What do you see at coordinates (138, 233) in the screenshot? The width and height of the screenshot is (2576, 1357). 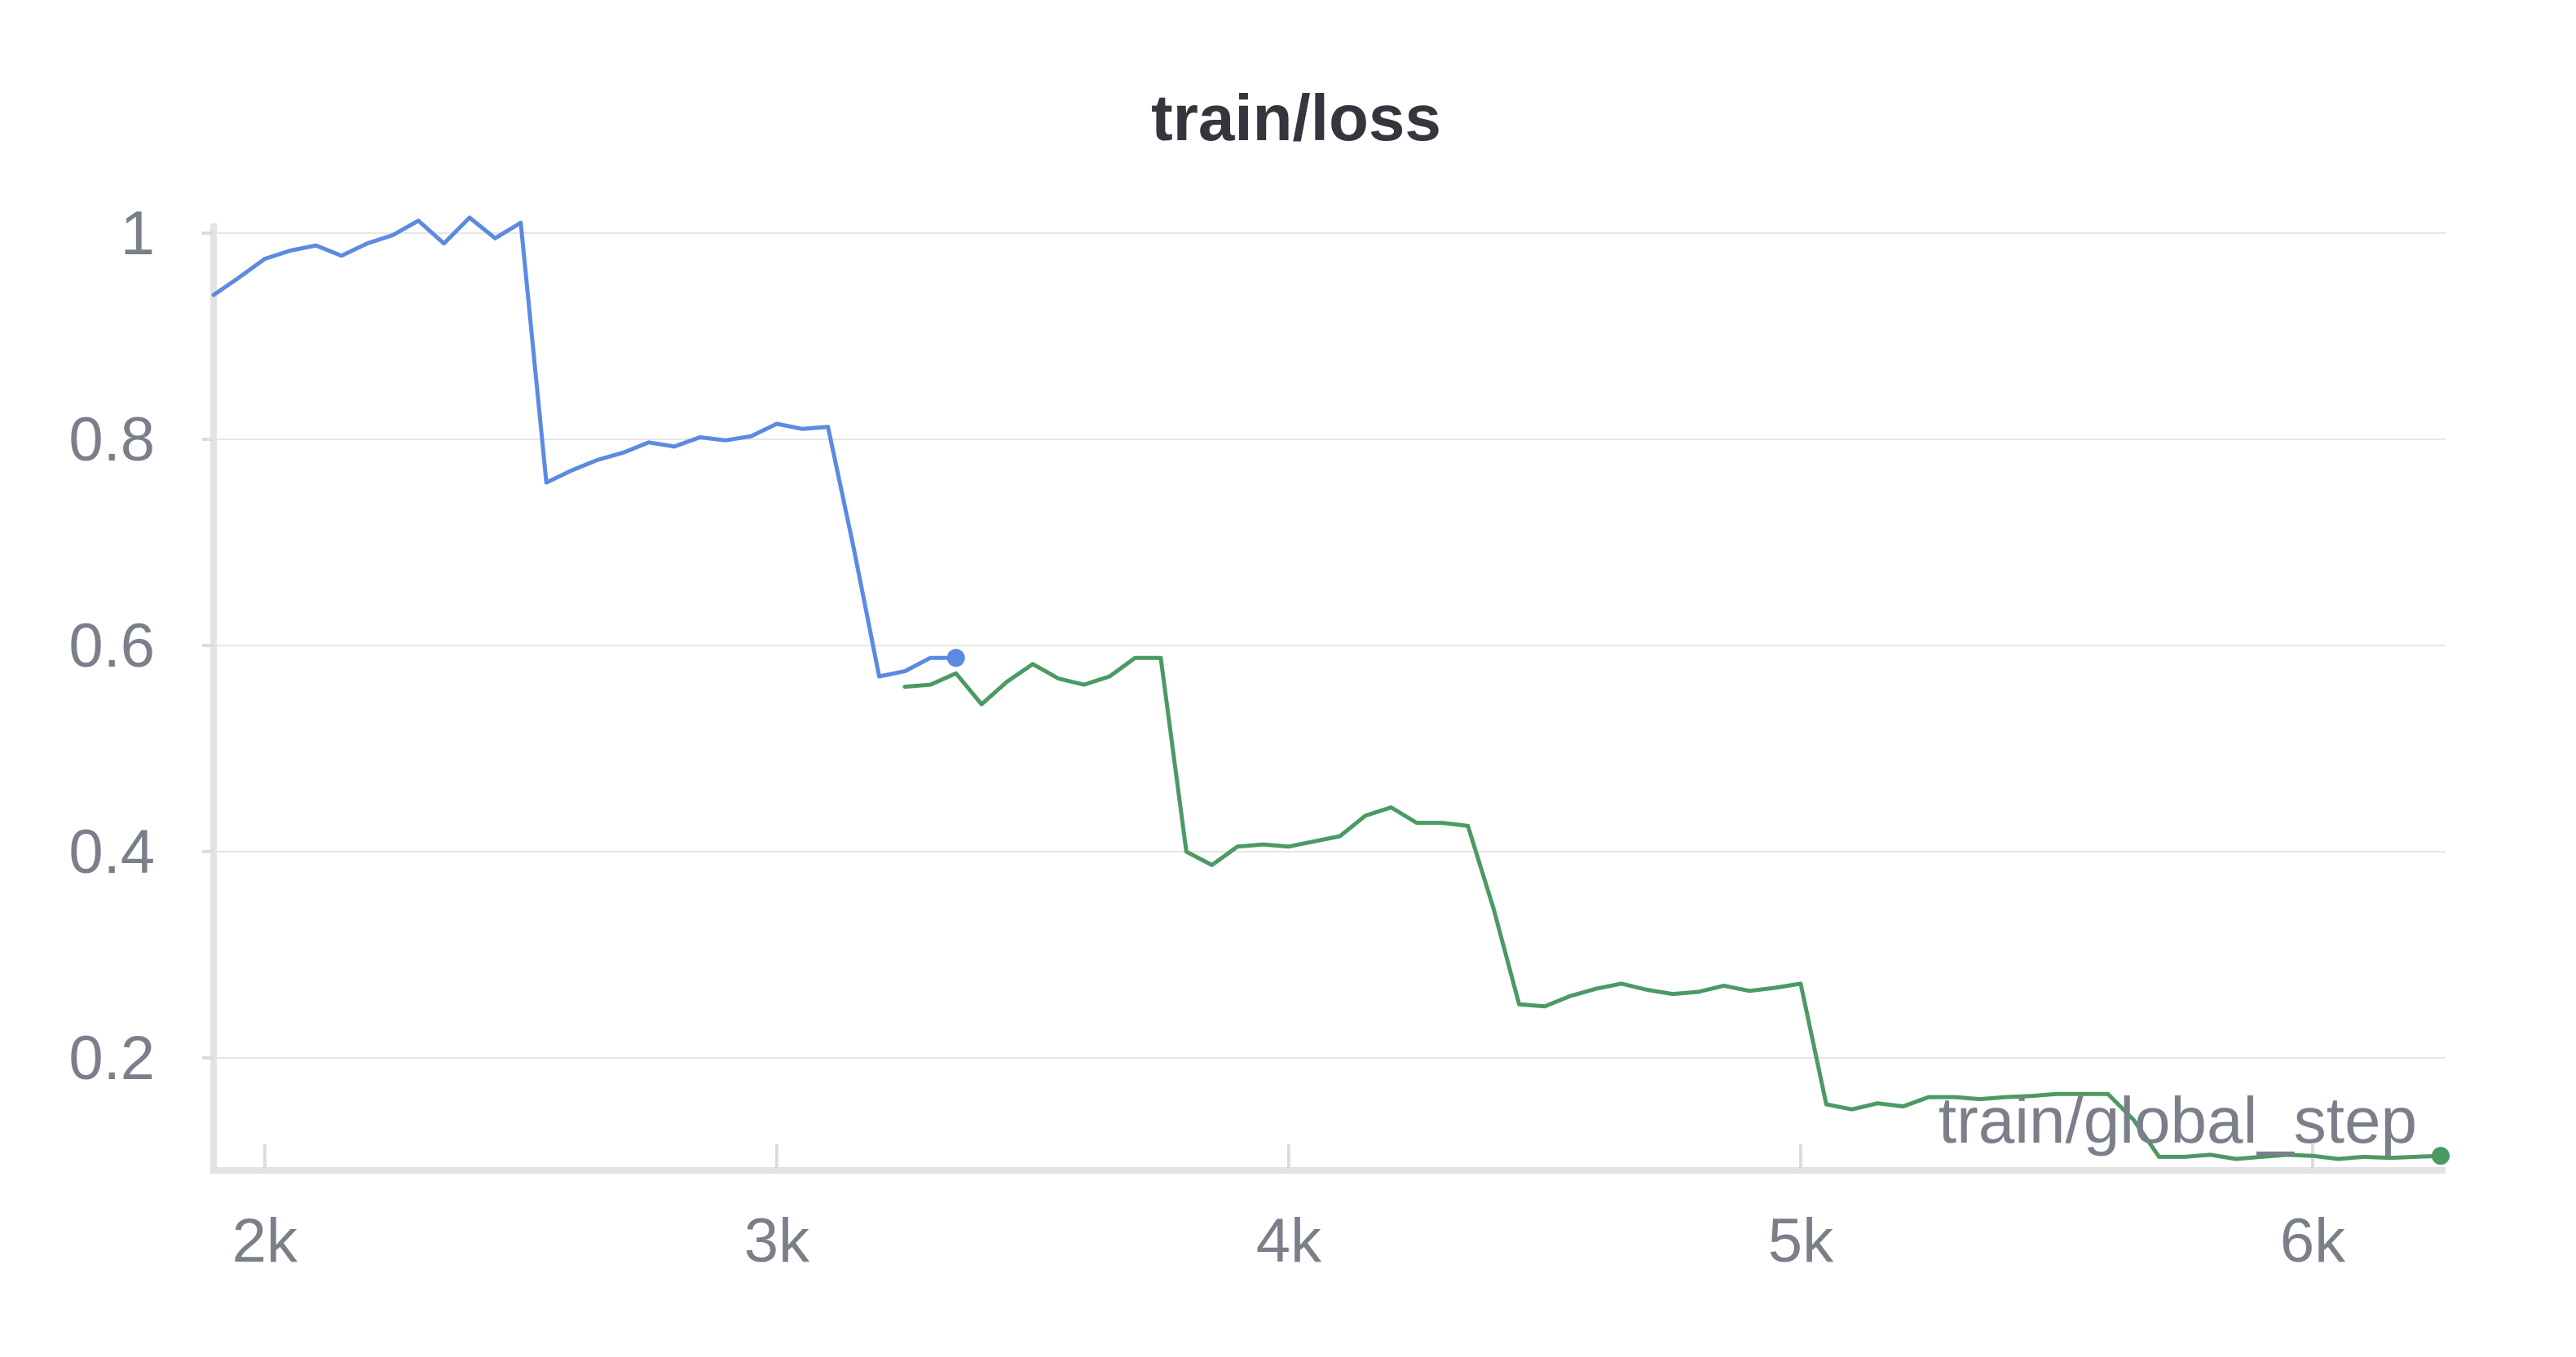 I see `y-tick-label: 1` at bounding box center [138, 233].